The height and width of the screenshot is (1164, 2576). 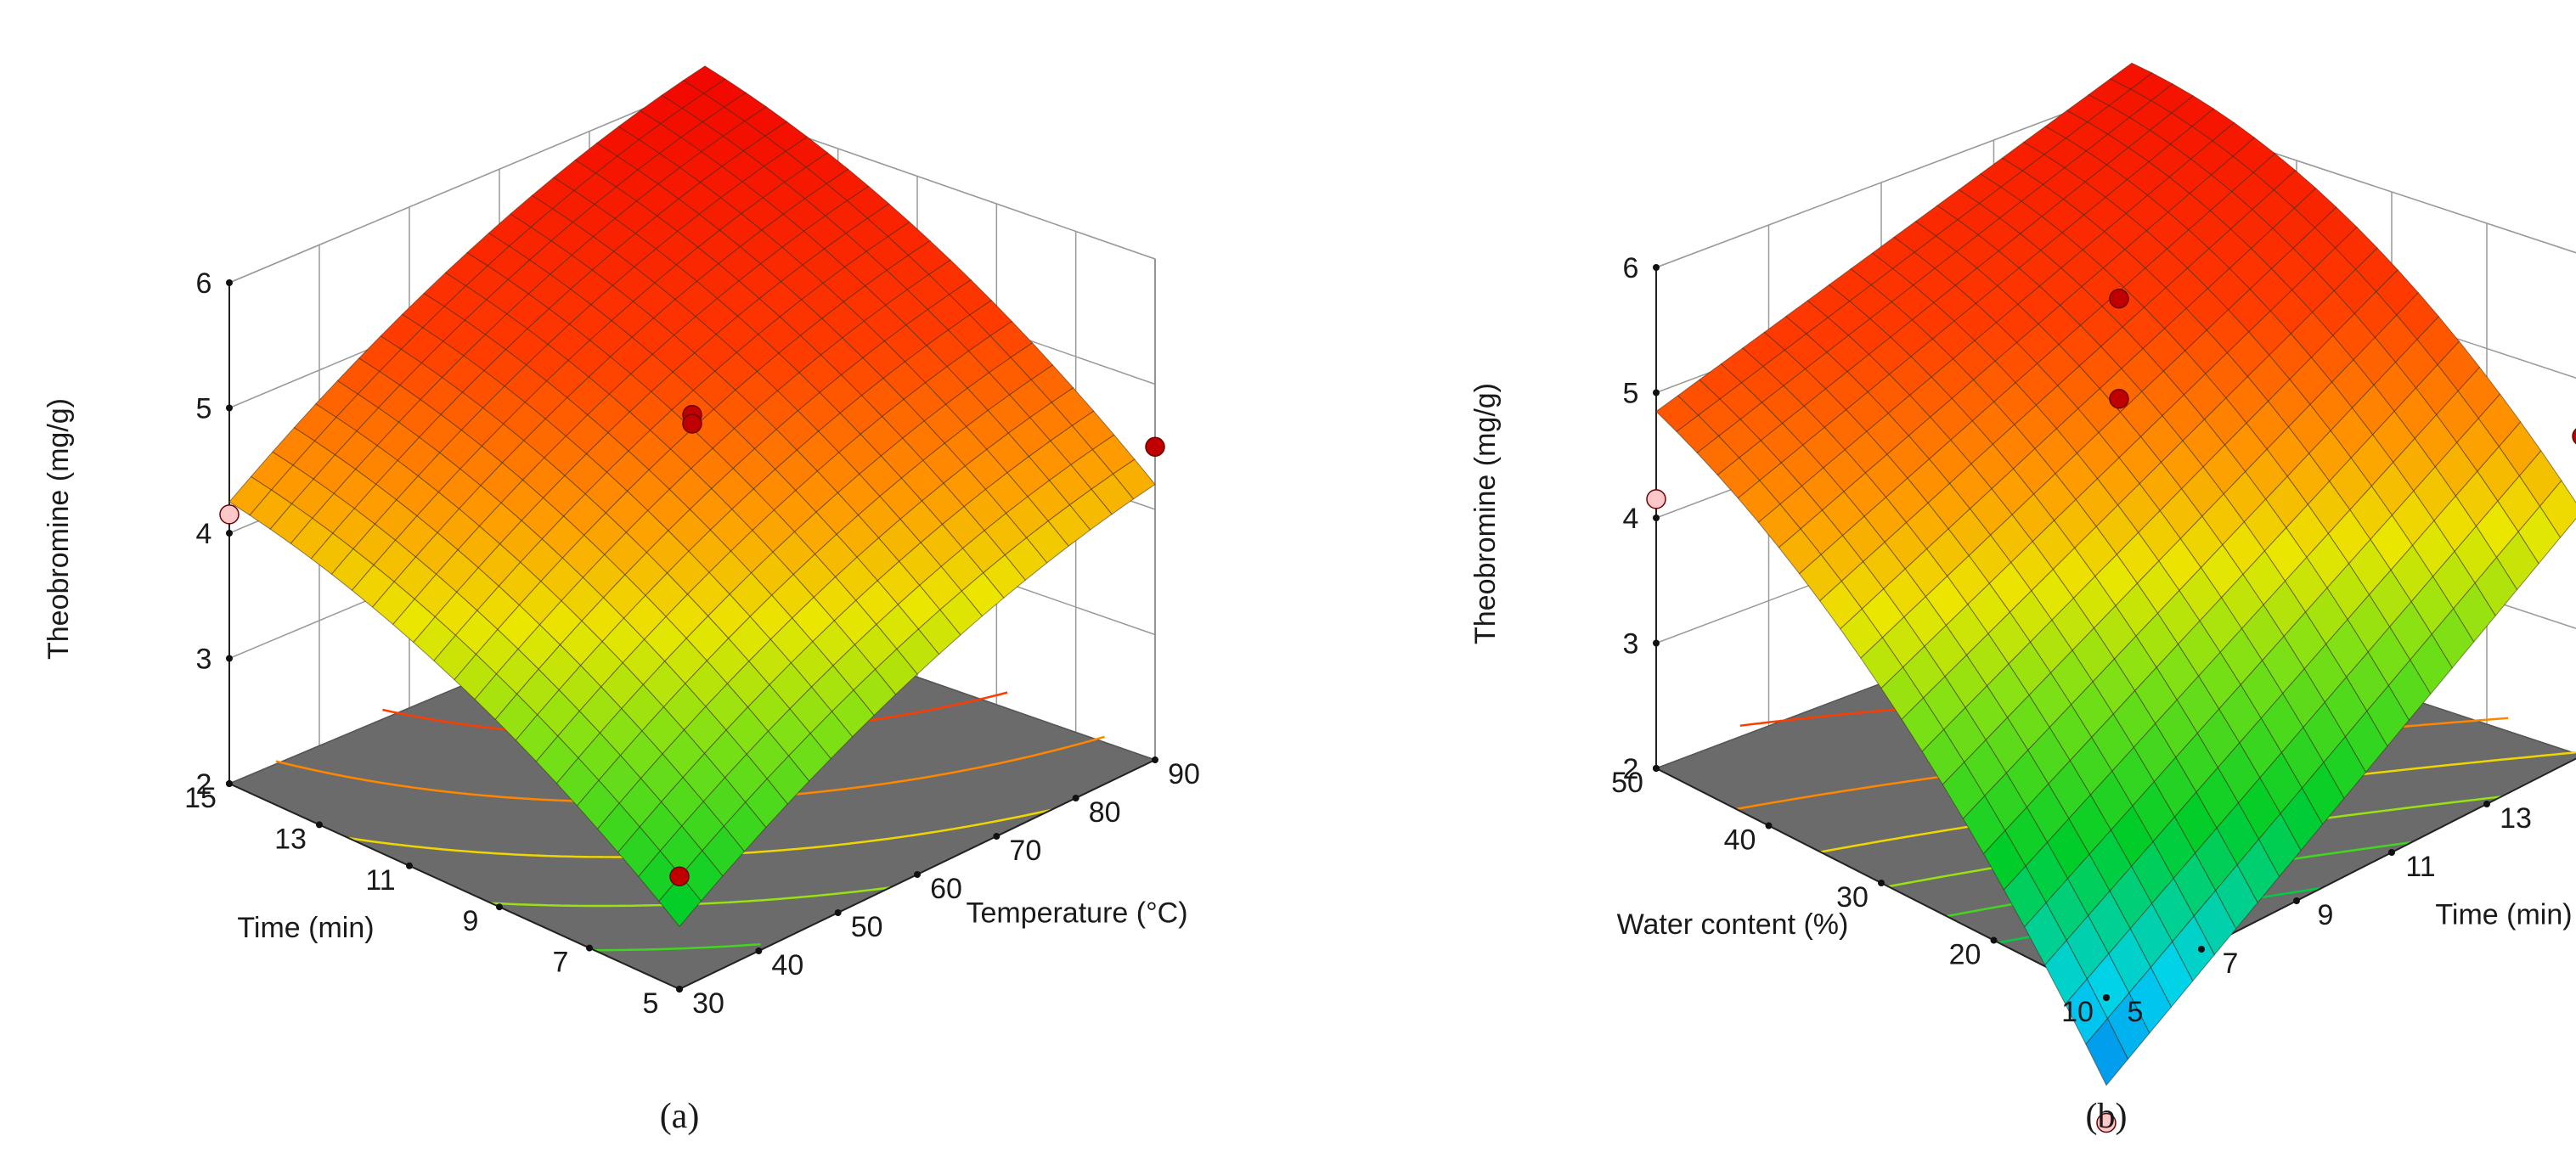 I want to click on x-tick-label: 7, so click(x=2231, y=964).